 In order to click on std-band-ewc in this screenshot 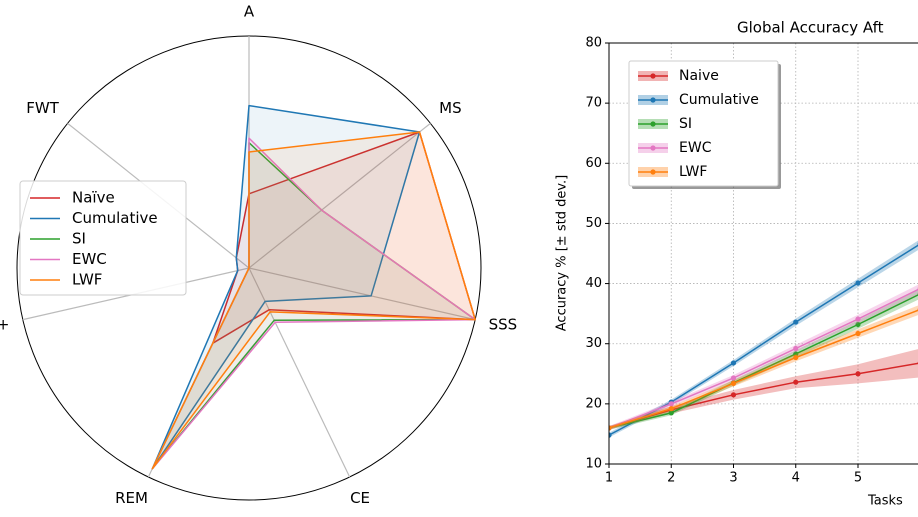, I will do `click(763, 357)`.